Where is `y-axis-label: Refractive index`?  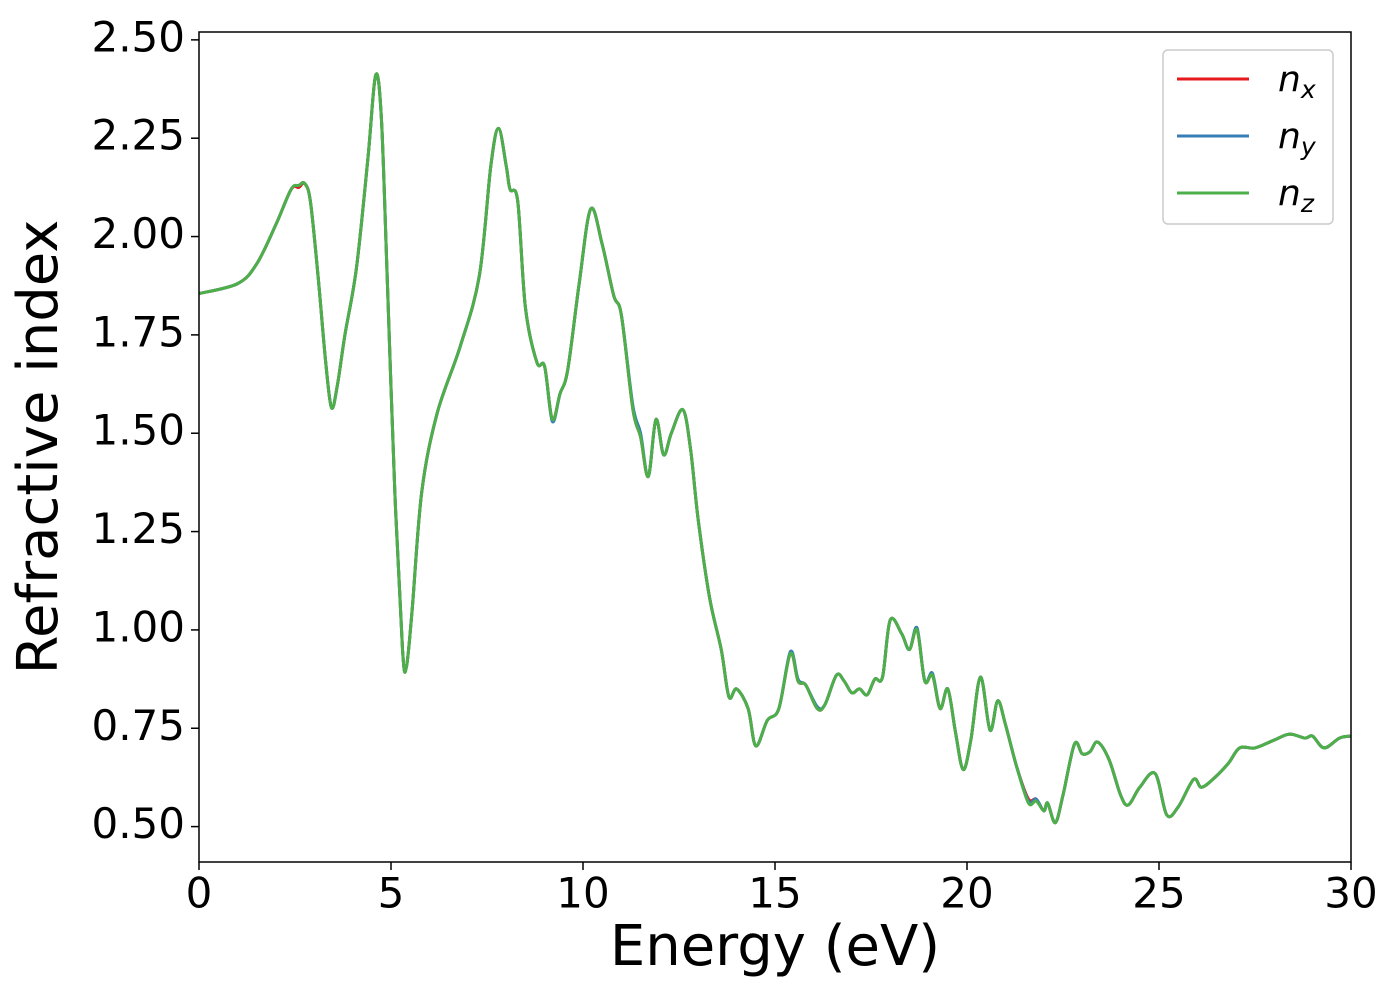 y-axis-label: Refractive index is located at coordinates (38, 447).